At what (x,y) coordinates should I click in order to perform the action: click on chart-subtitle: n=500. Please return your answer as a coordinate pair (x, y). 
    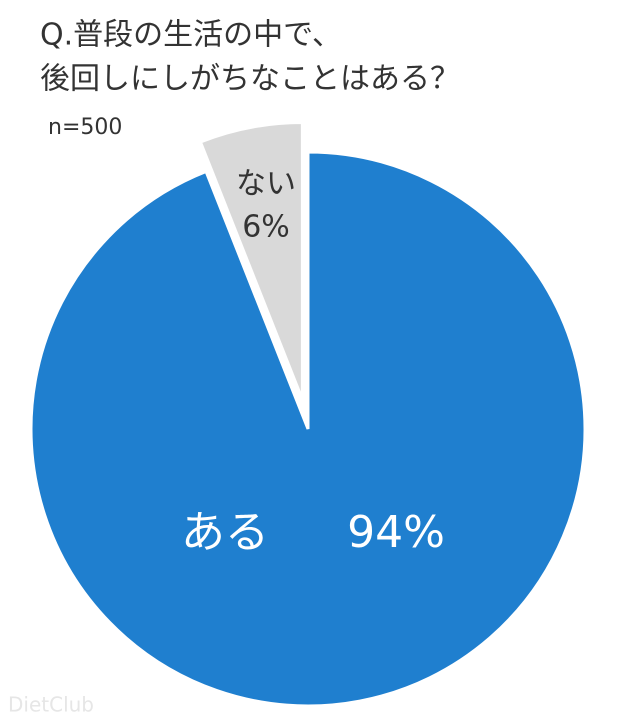
    Looking at the image, I should click on (85, 127).